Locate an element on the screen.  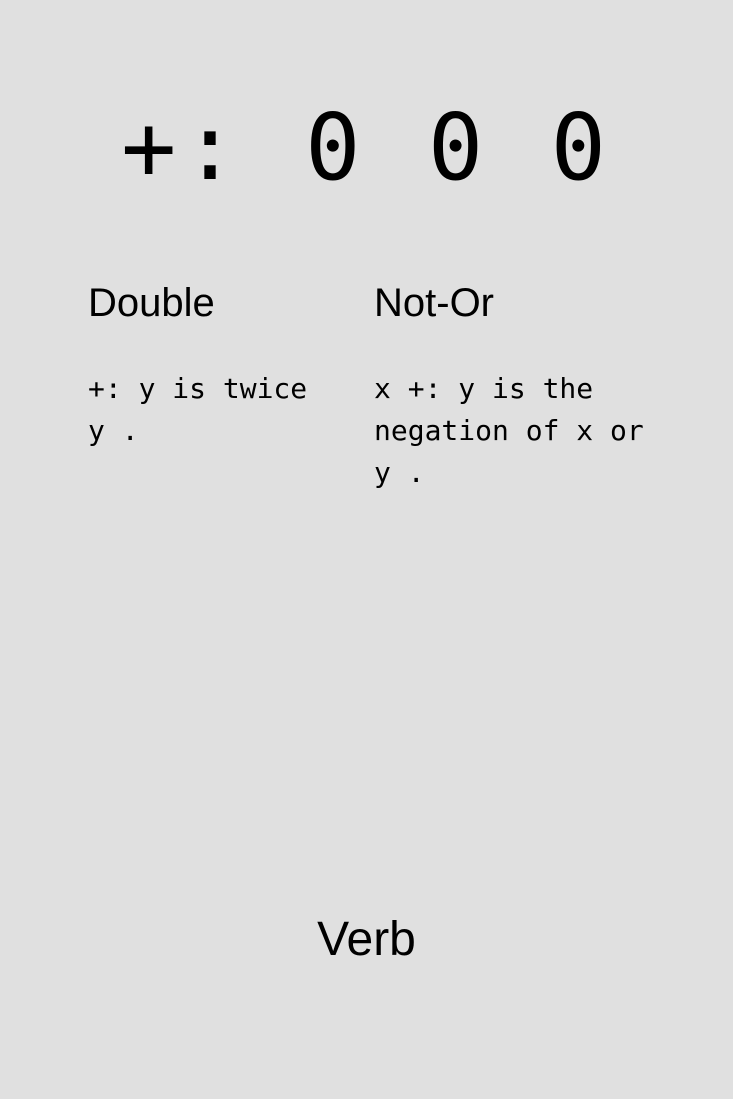
monadic-panel: Double +: y is twice y . is located at coordinates (218, 365).